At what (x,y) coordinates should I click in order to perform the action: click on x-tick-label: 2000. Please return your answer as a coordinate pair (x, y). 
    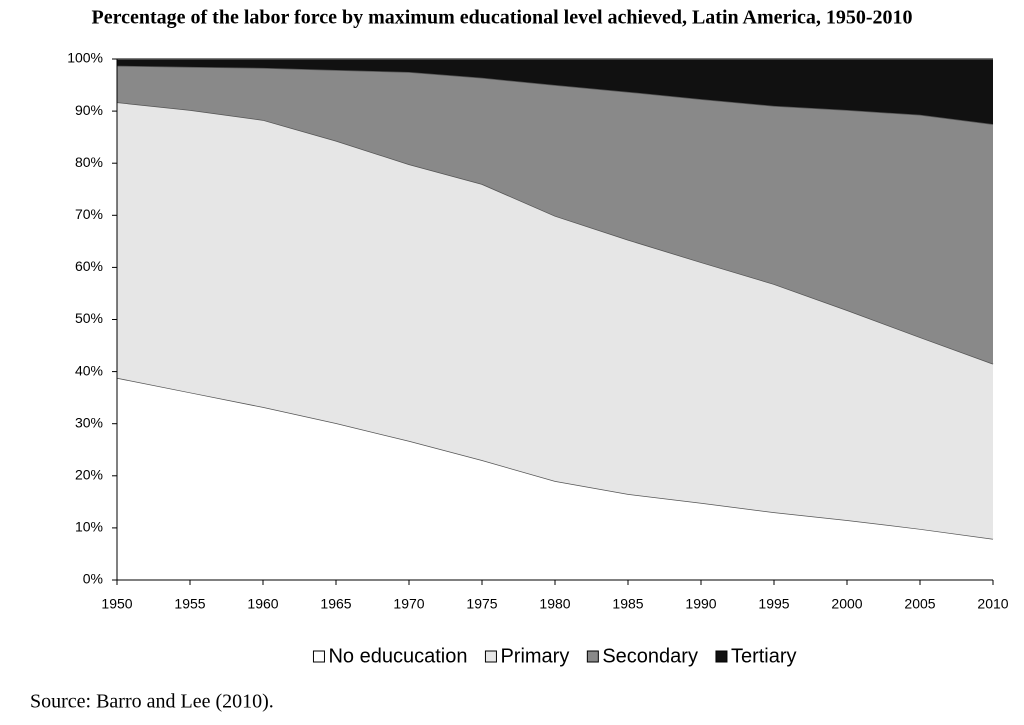
    Looking at the image, I should click on (846, 604).